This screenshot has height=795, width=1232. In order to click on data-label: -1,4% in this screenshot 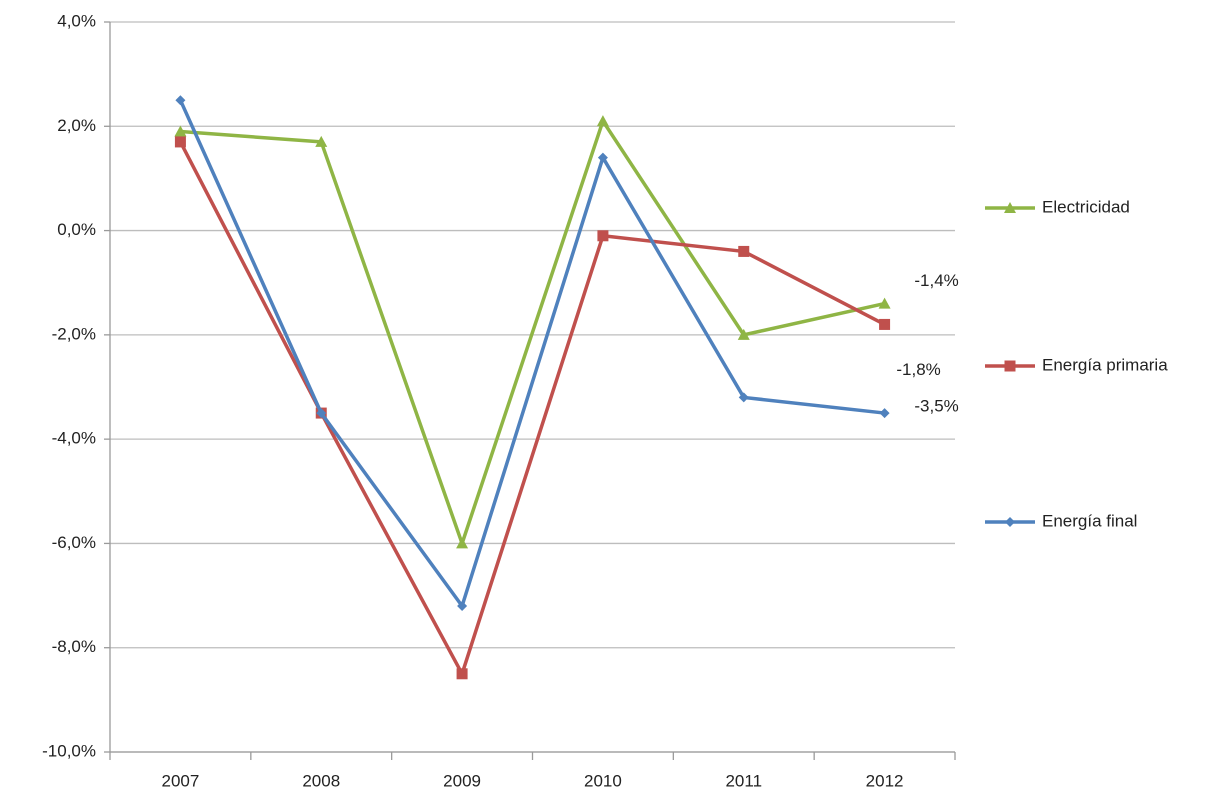, I will do `click(936, 280)`.